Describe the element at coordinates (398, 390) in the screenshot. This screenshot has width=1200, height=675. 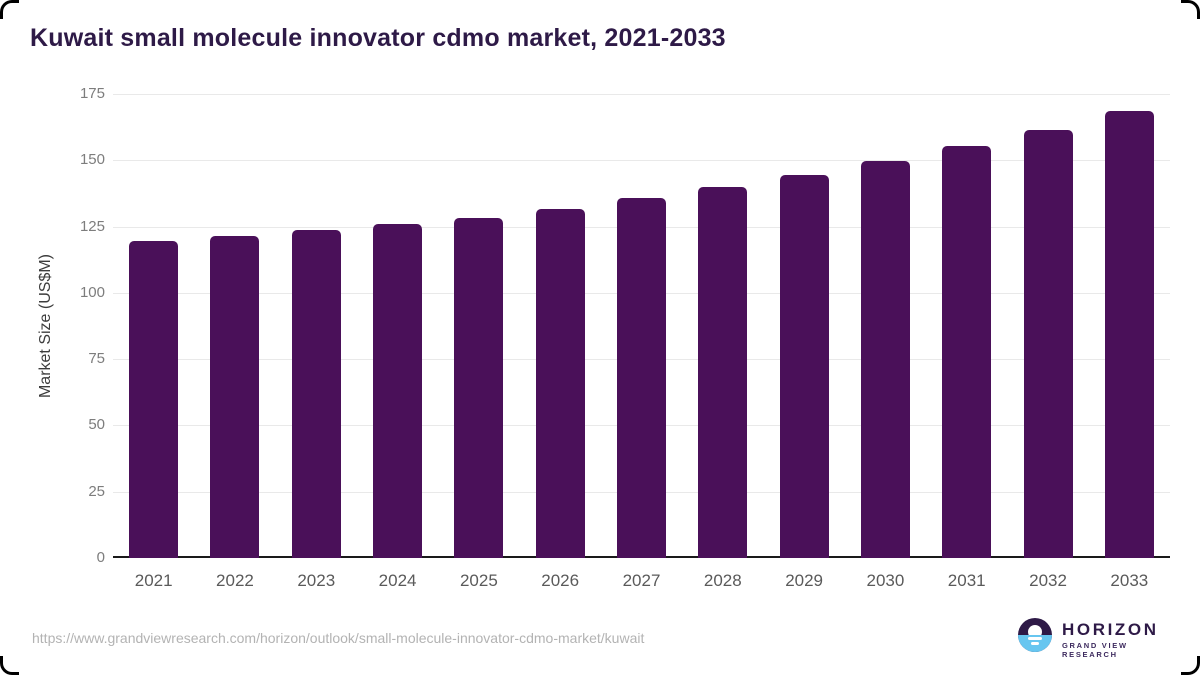
I see `bar-2024` at that location.